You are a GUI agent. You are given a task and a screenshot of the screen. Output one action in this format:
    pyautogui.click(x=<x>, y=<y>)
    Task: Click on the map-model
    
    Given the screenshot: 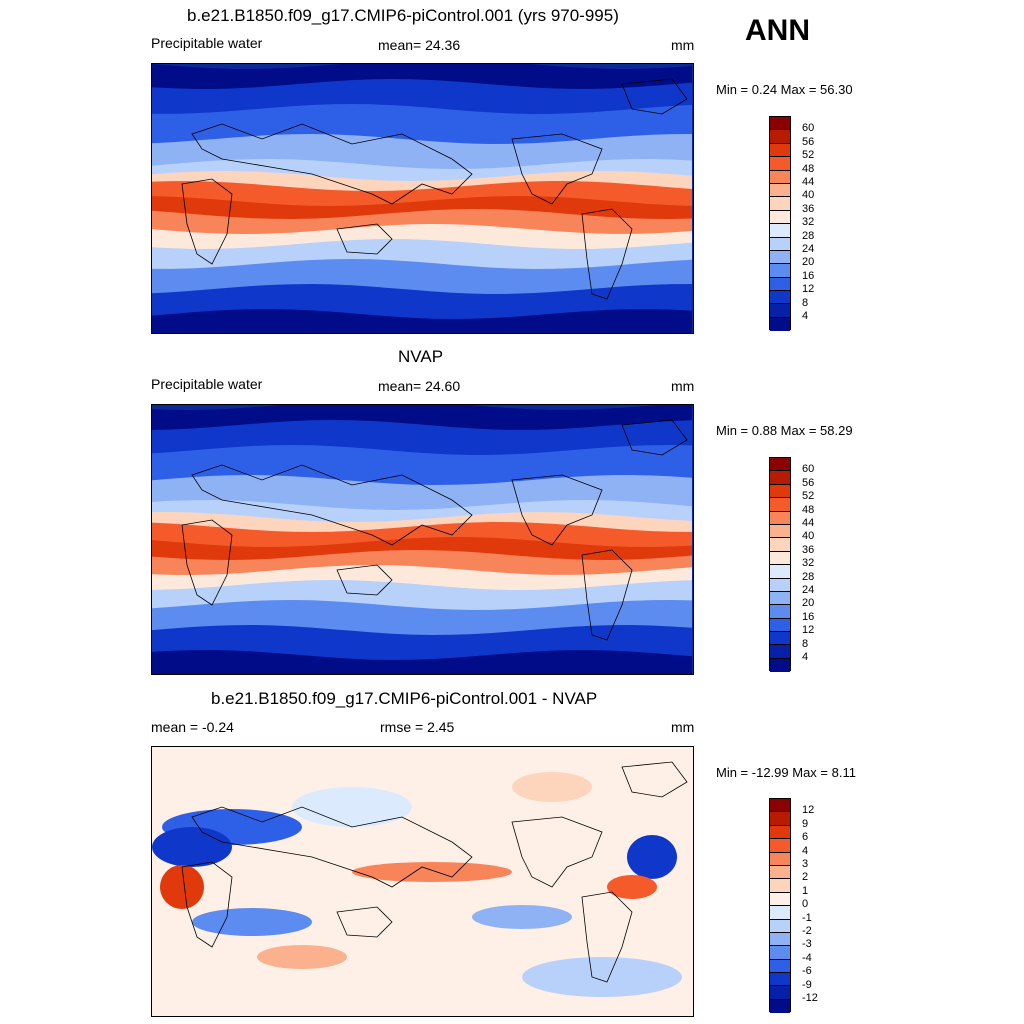 What is the action you would take?
    pyautogui.click(x=422, y=198)
    